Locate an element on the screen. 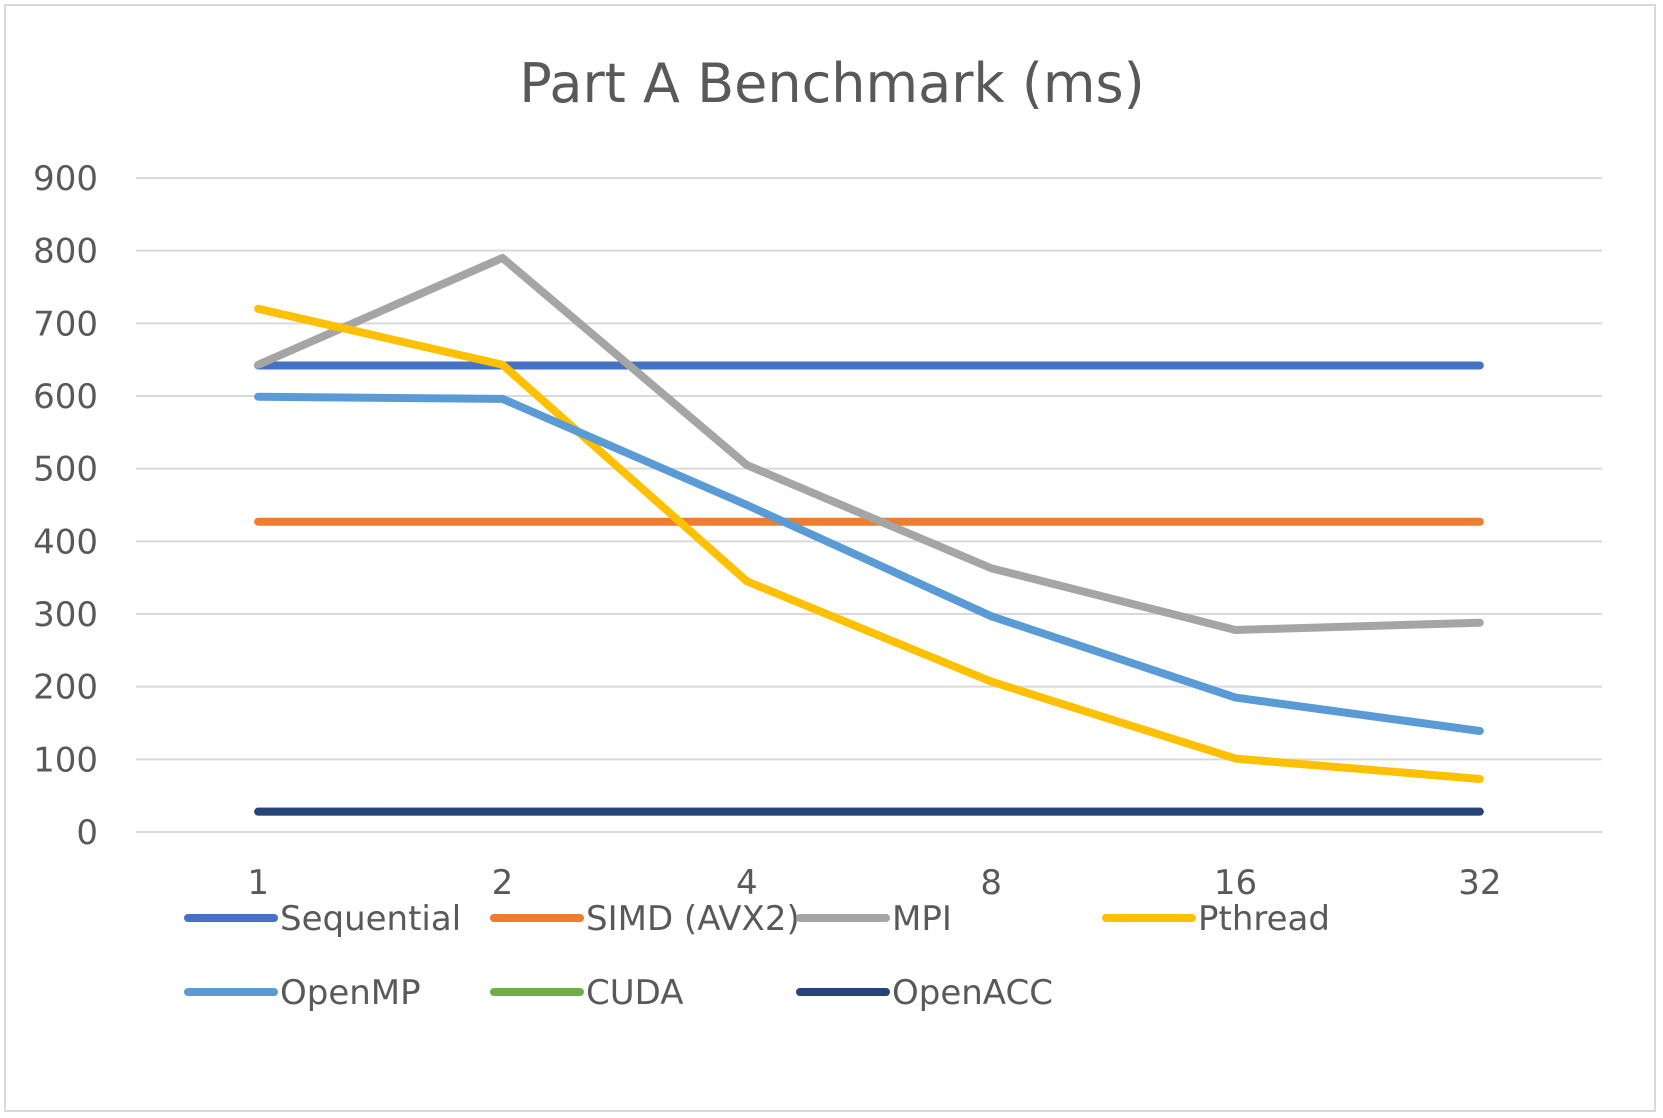 This screenshot has width=1663, height=1118. x-tick-label: 8 is located at coordinates (991, 883).